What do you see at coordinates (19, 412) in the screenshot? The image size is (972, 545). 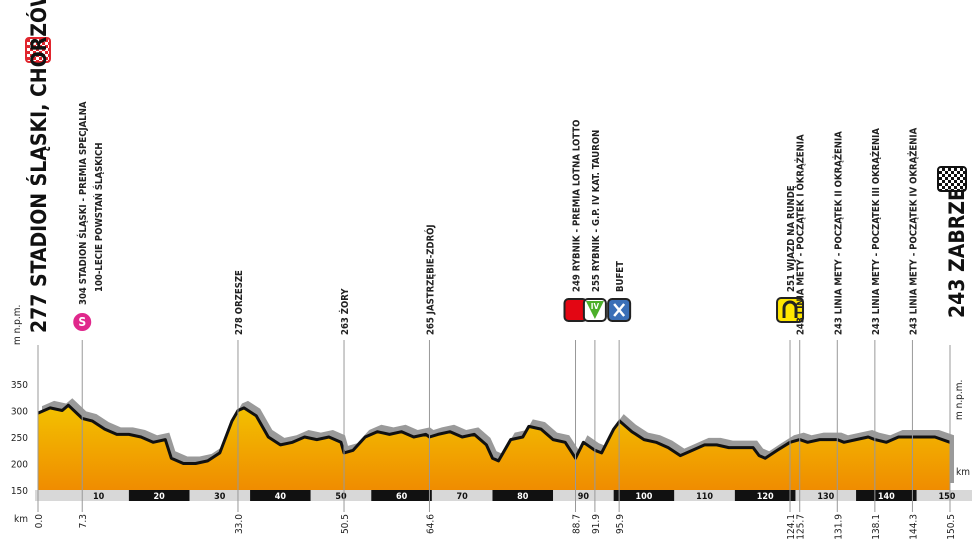 I see `y-tick-label: 300` at bounding box center [19, 412].